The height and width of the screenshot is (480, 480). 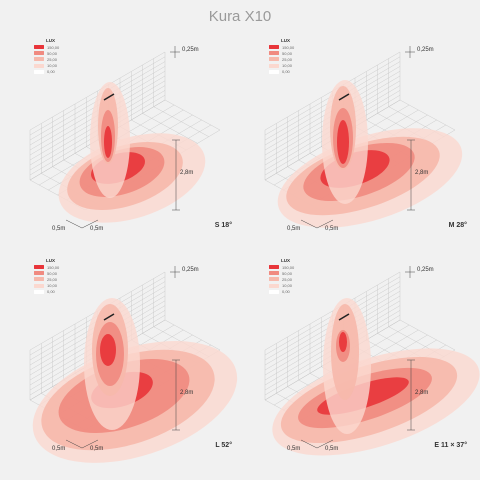 What do you see at coordinates (240, 16) in the screenshot?
I see `page-title: Kura X10` at bounding box center [240, 16].